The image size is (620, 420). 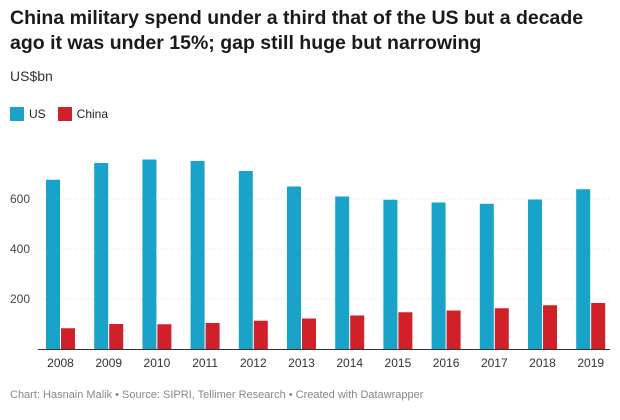 I want to click on legend-swatch-us, so click(x=17, y=114).